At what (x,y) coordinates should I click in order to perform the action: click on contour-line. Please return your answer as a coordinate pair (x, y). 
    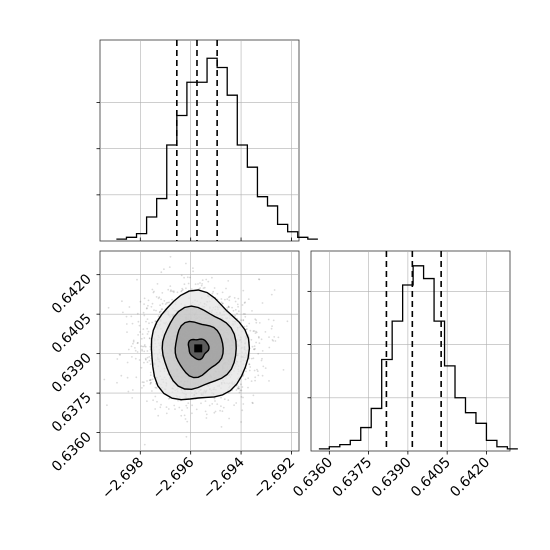
    Looking at the image, I should click on (199, 349).